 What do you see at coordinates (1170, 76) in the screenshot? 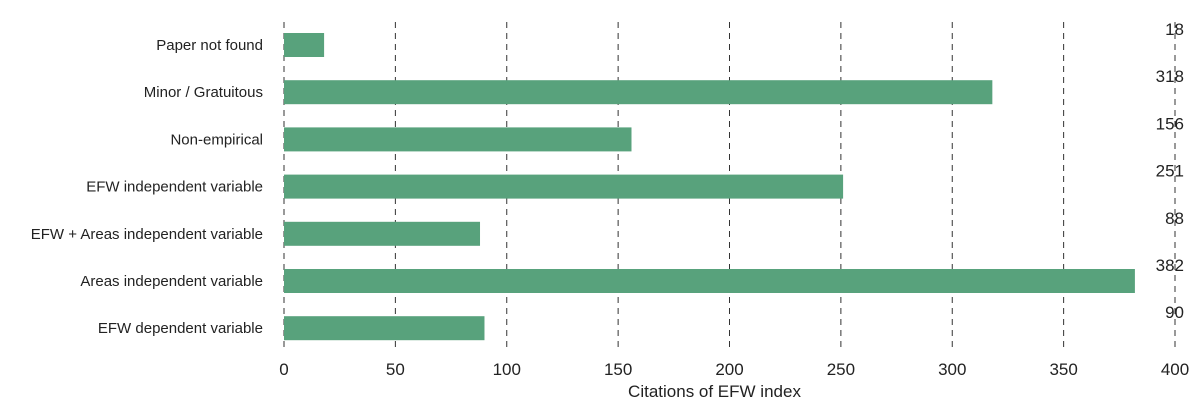
I see `value-label-1: 318` at bounding box center [1170, 76].